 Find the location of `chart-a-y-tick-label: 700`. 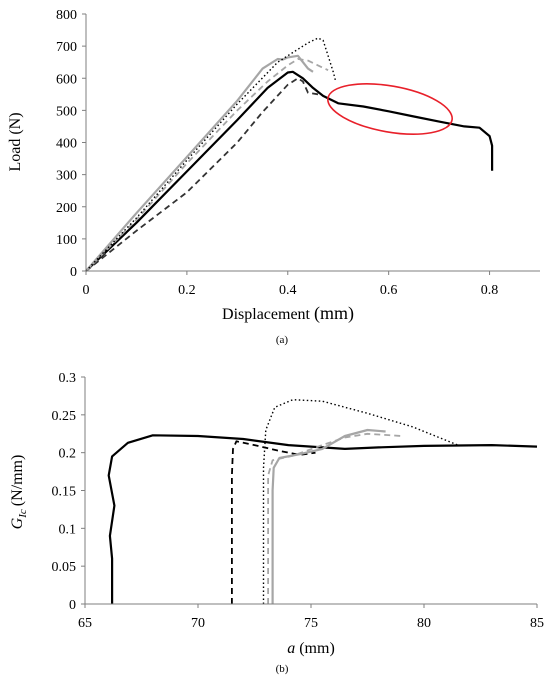

chart-a-y-tick-label: 700 is located at coordinates (66, 47).